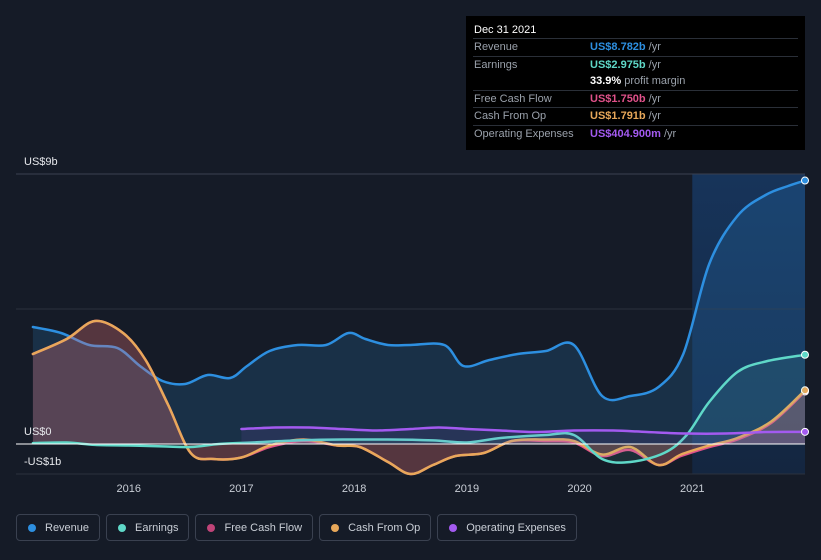 The image size is (821, 560). I want to click on tooltip-row-cfo: Cash From Op US$1.791b /yr, so click(635, 116).